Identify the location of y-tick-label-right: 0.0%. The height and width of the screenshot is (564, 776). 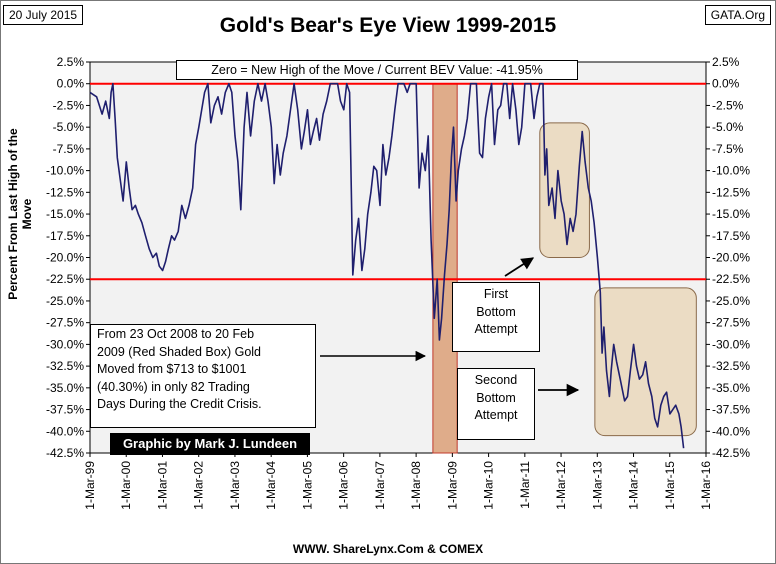
(726, 84).